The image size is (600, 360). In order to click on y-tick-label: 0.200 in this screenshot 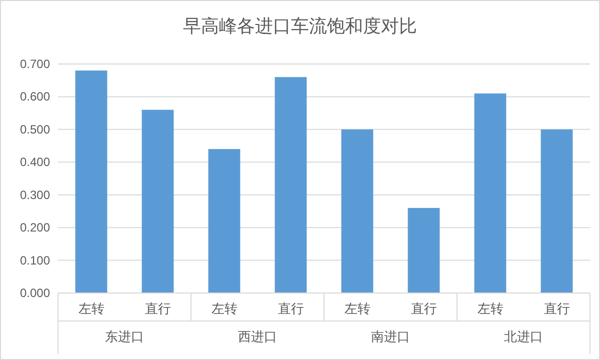, I will do `click(35, 227)`.